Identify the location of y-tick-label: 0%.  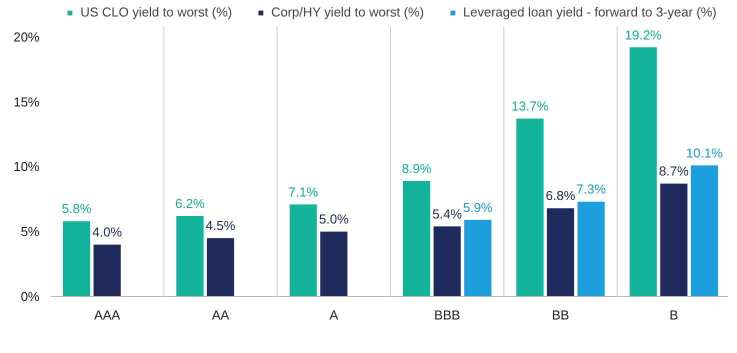
(30, 296).